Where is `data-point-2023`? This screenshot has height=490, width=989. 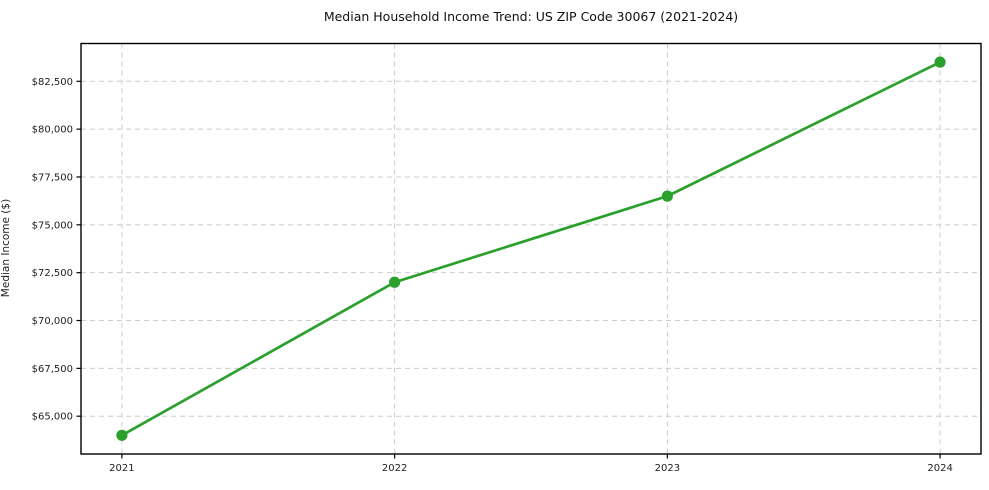
data-point-2023 is located at coordinates (667, 196).